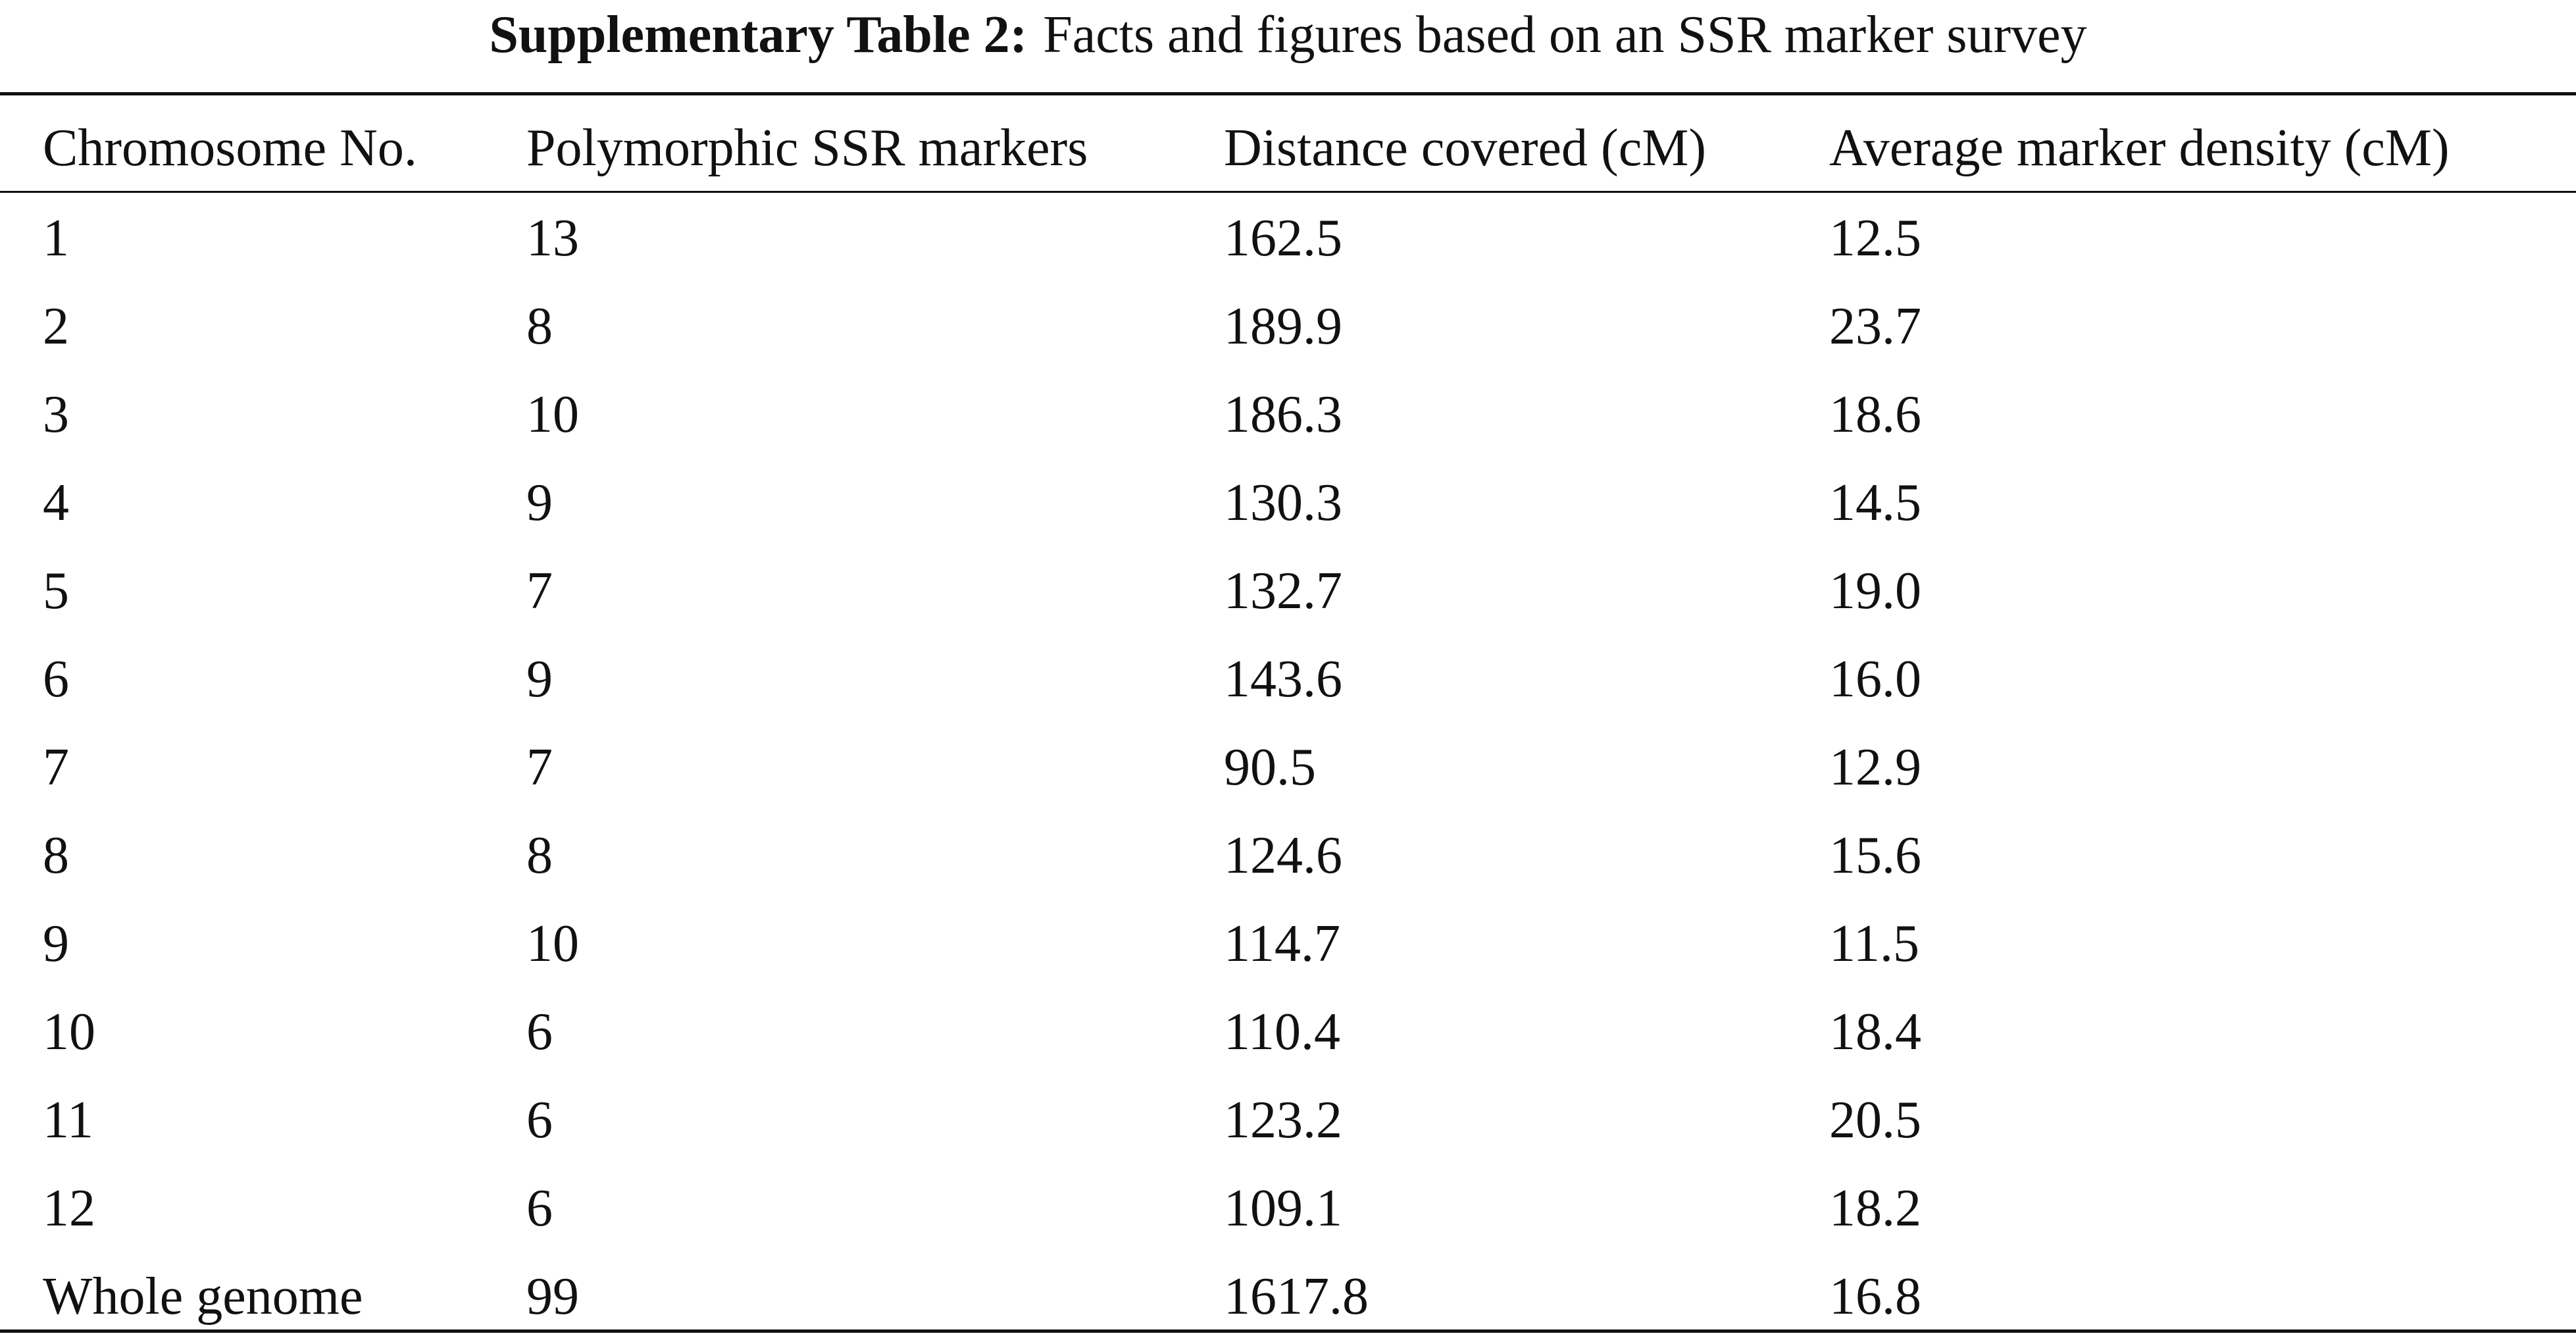 This screenshot has width=2576, height=1340. What do you see at coordinates (56, 326) in the screenshot?
I see `table-cell: 2` at bounding box center [56, 326].